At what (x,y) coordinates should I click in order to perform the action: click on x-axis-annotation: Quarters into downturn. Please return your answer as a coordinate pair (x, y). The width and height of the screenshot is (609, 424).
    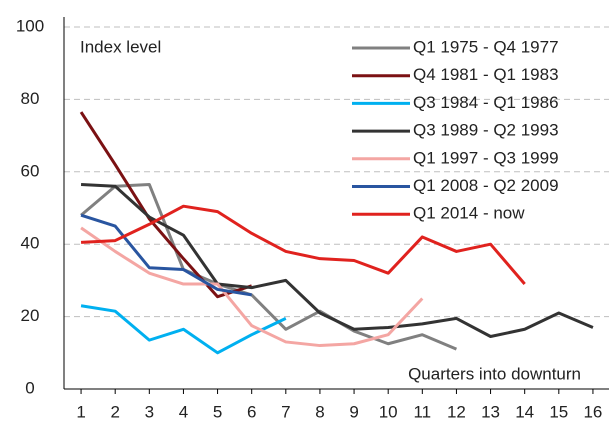
    Looking at the image, I should click on (494, 373).